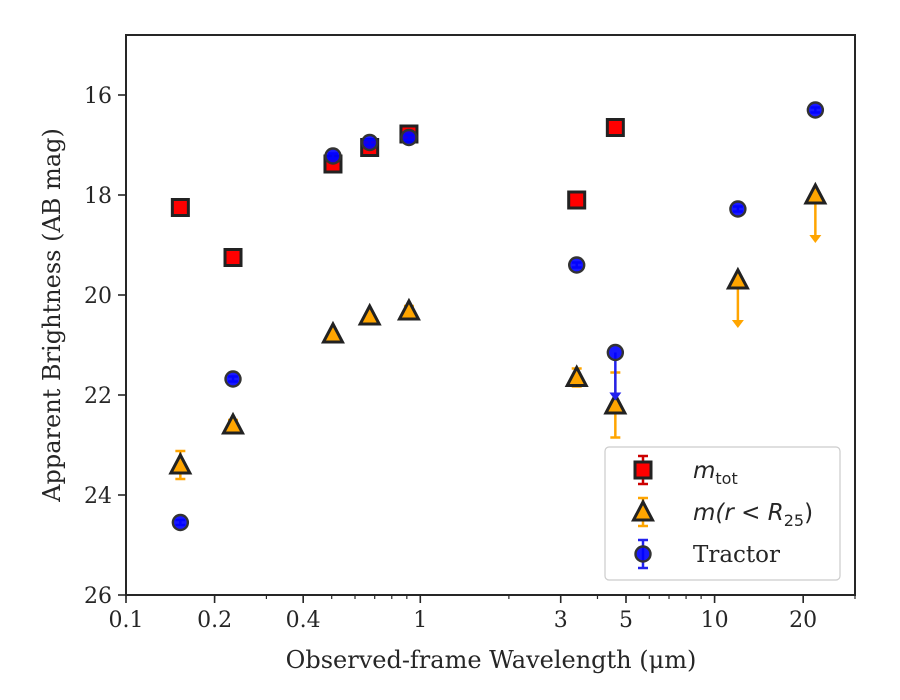 This screenshot has height=700, width=900. I want to click on legend-marker-tractor, so click(643, 554).